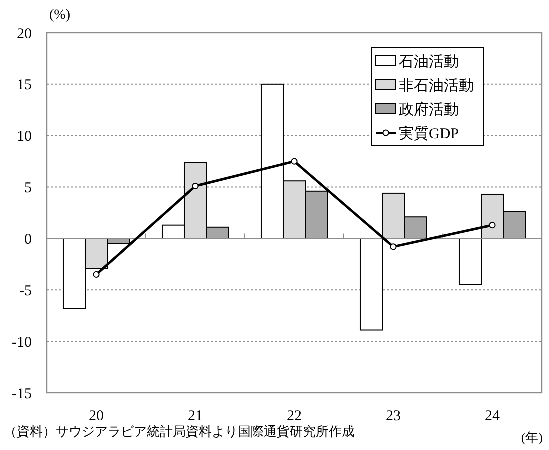  I want to click on x-tick-label: 21, so click(195, 416).